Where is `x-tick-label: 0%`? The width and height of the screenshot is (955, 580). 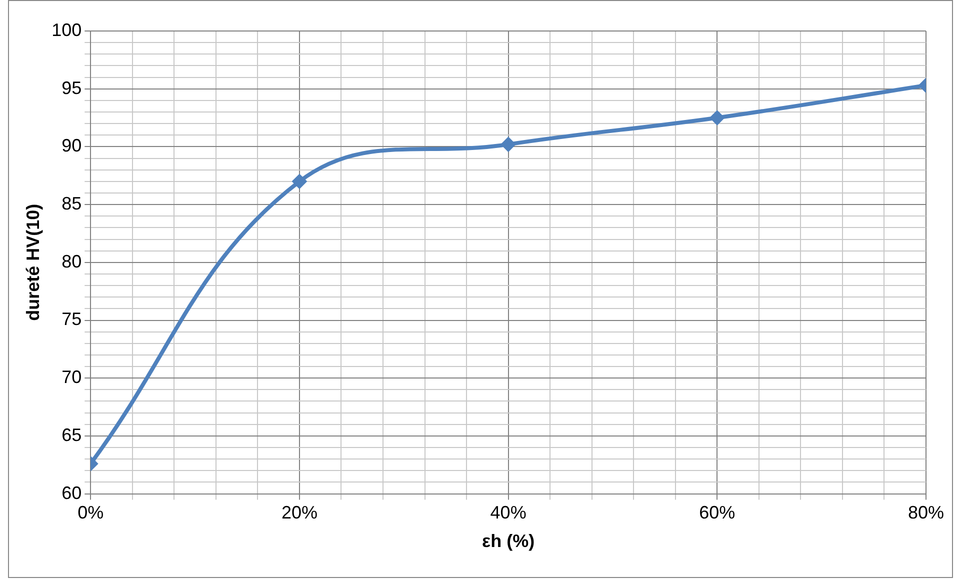
x-tick-label: 0% is located at coordinates (91, 512).